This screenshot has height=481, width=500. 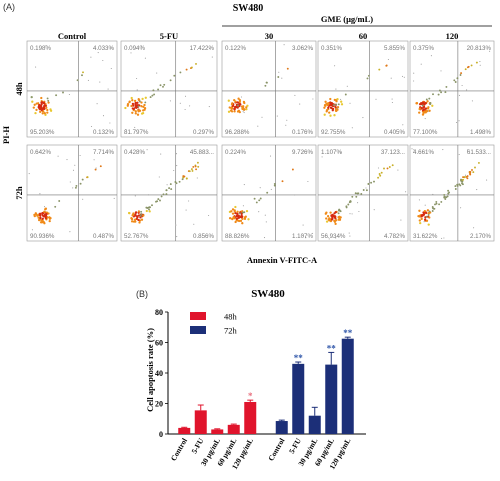 What do you see at coordinates (237, 132) in the screenshot?
I see `quadrant-ll-value: 96.288%` at bounding box center [237, 132].